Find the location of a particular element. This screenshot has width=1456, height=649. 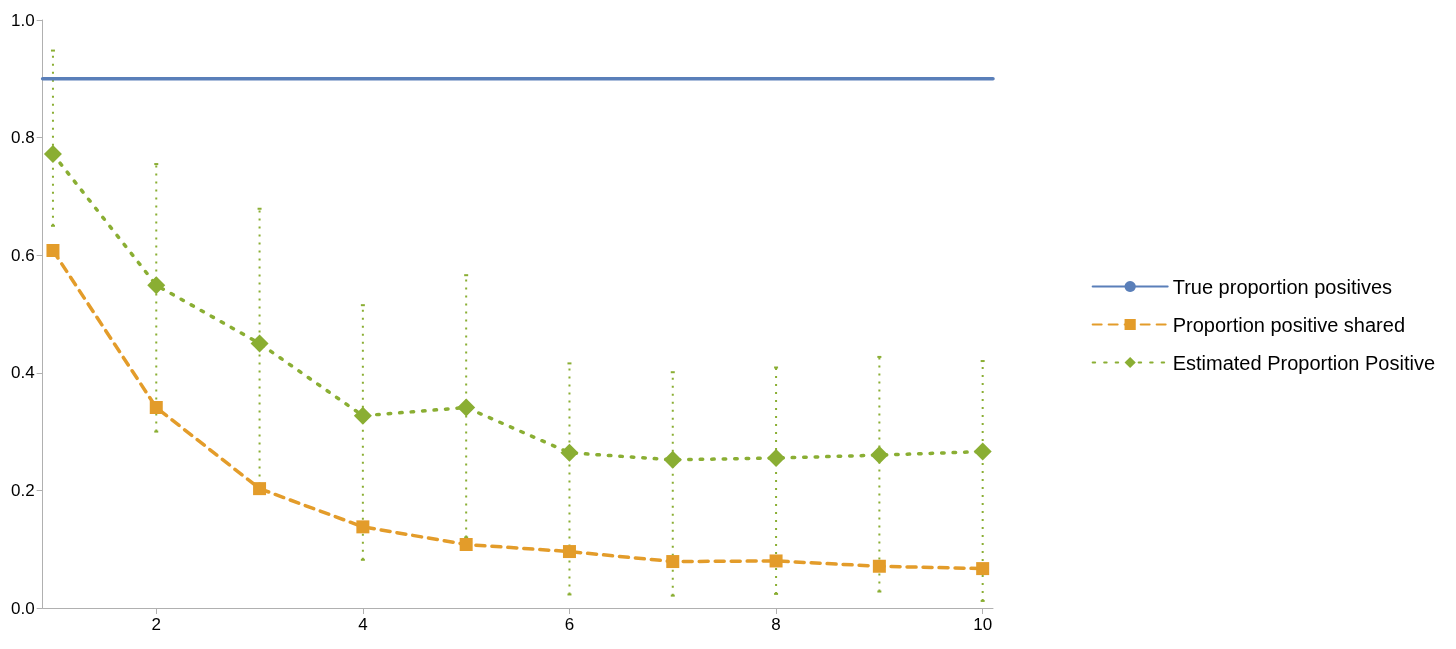

legend-label: Estimated Proportion Positive is located at coordinates (1303, 362).